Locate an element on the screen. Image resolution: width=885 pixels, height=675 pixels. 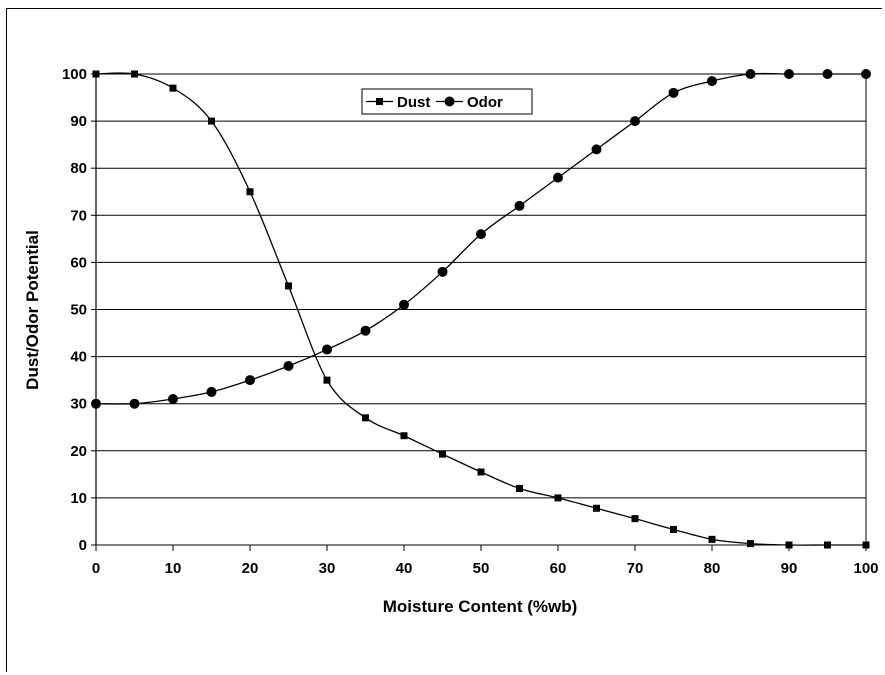
y-tick-label: 80 is located at coordinates (78, 168).